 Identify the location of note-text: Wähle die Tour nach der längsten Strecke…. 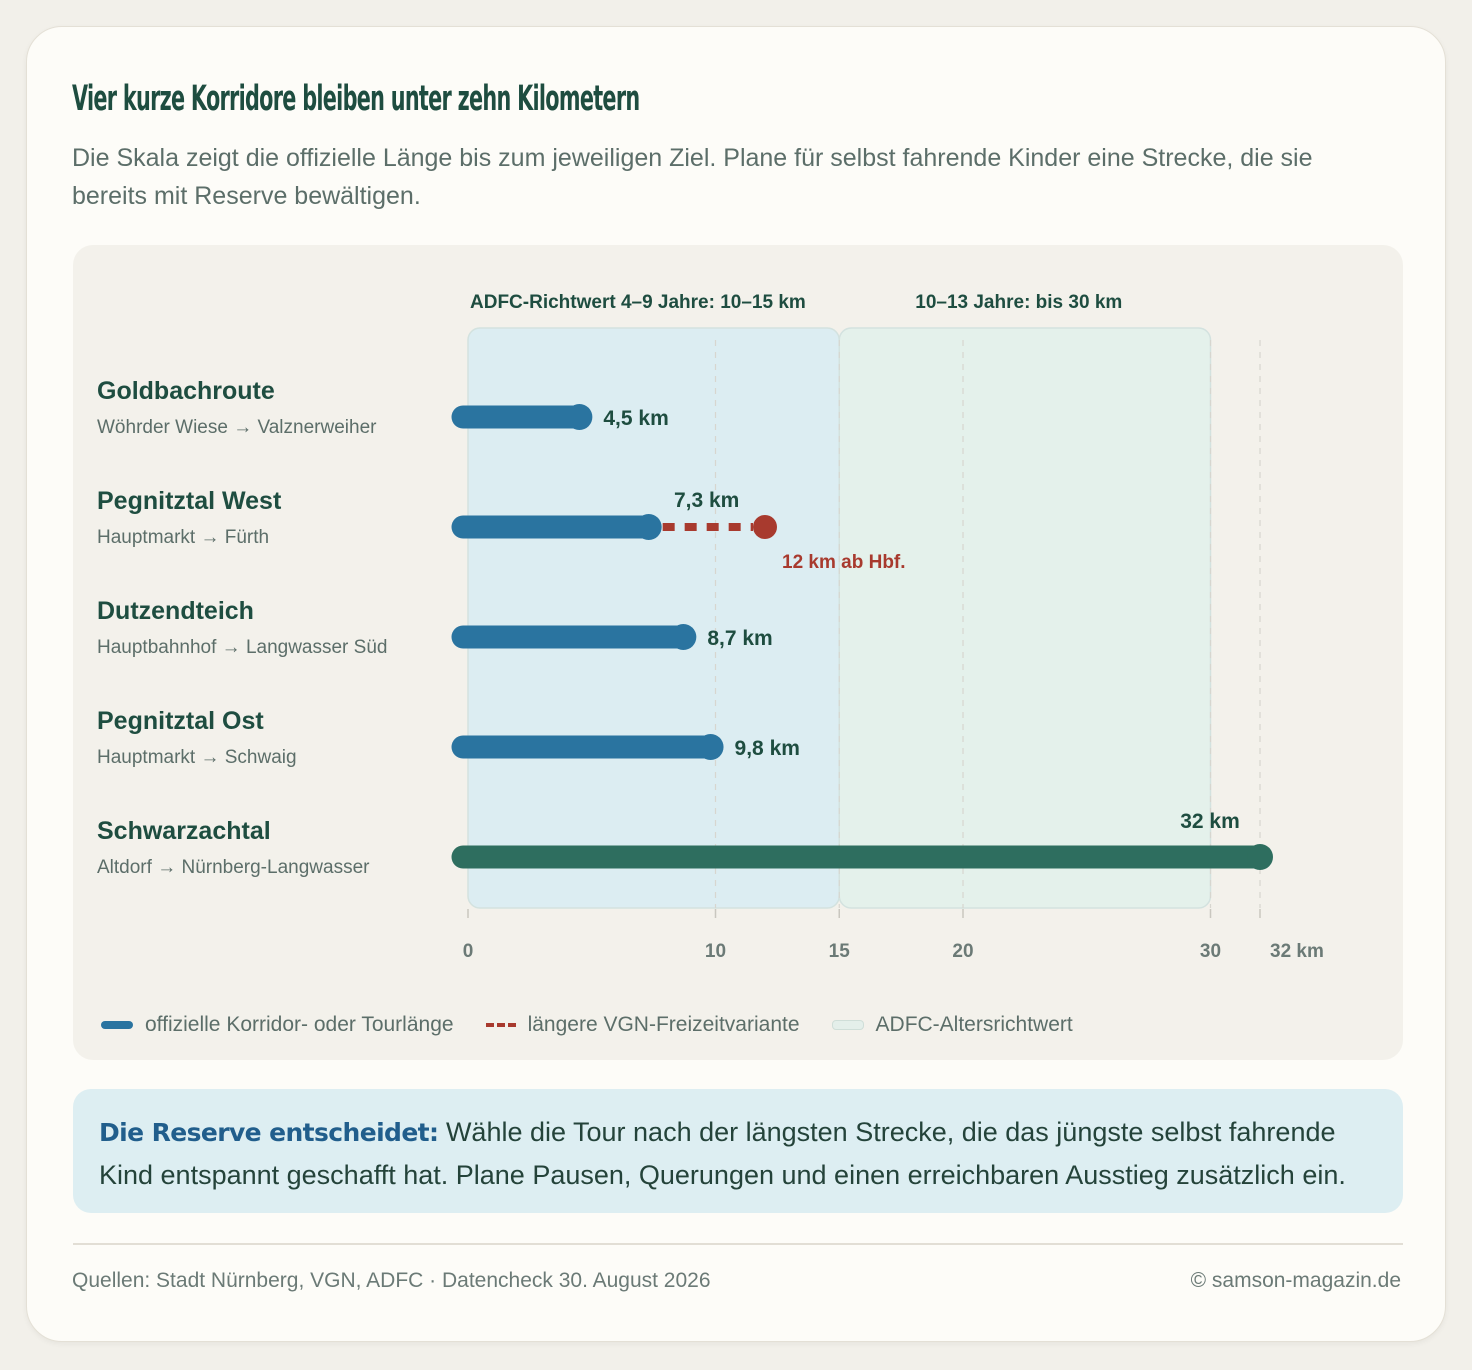
(722, 1153).